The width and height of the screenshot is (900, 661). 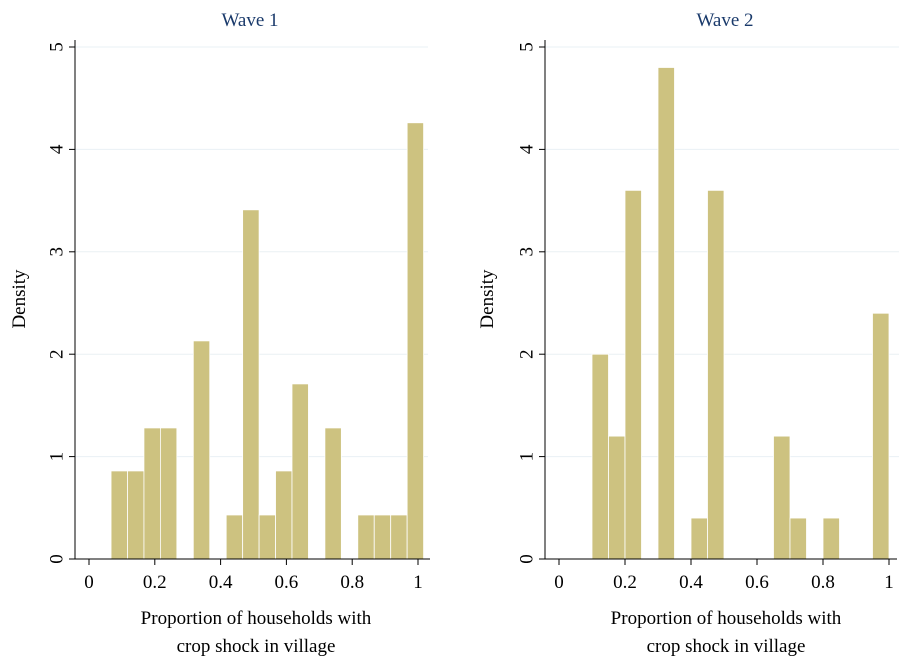 I want to click on panel-title: Wave 1, so click(x=249, y=20).